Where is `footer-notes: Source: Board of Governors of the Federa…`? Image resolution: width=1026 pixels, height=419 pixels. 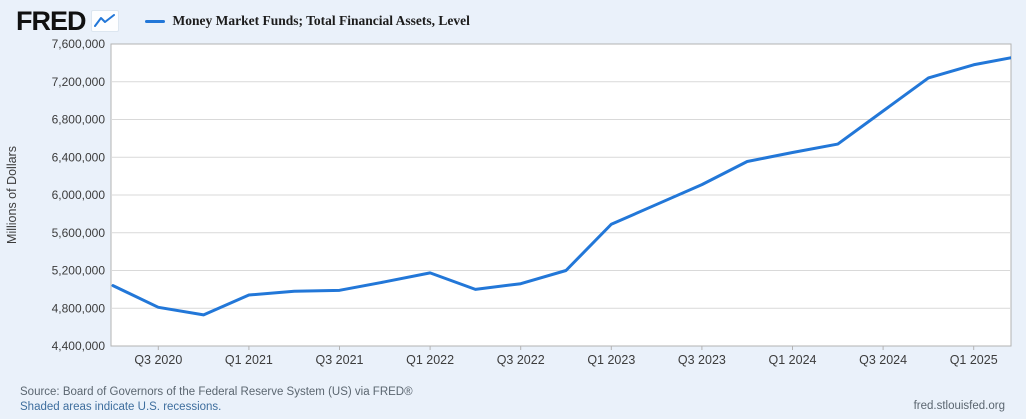
footer-notes: Source: Board of Governors of the Federa… is located at coordinates (216, 400).